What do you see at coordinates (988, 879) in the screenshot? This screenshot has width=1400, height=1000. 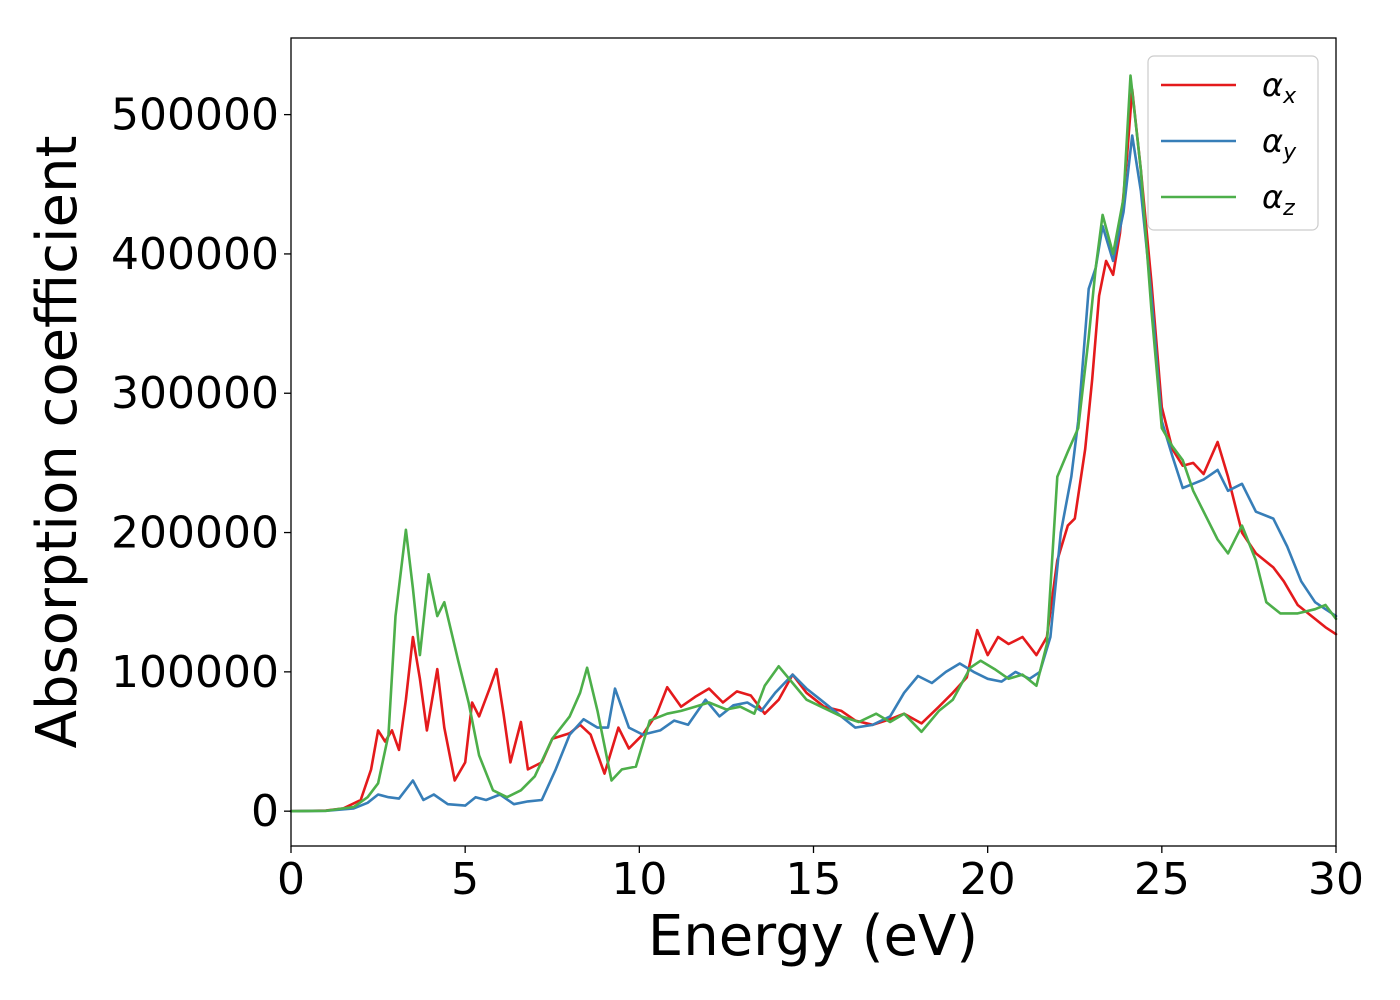 I see `x-tick-label: 20` at bounding box center [988, 879].